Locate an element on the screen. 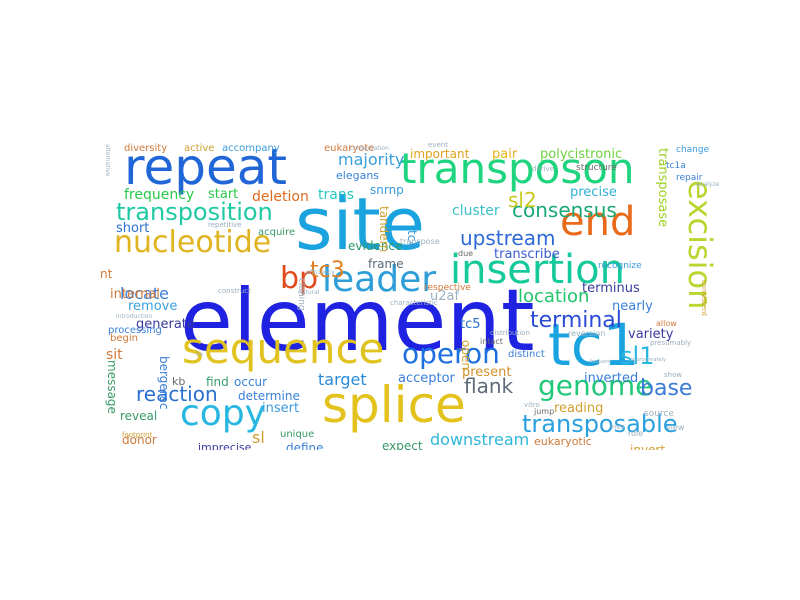  word-pair: pair is located at coordinates (505, 154).